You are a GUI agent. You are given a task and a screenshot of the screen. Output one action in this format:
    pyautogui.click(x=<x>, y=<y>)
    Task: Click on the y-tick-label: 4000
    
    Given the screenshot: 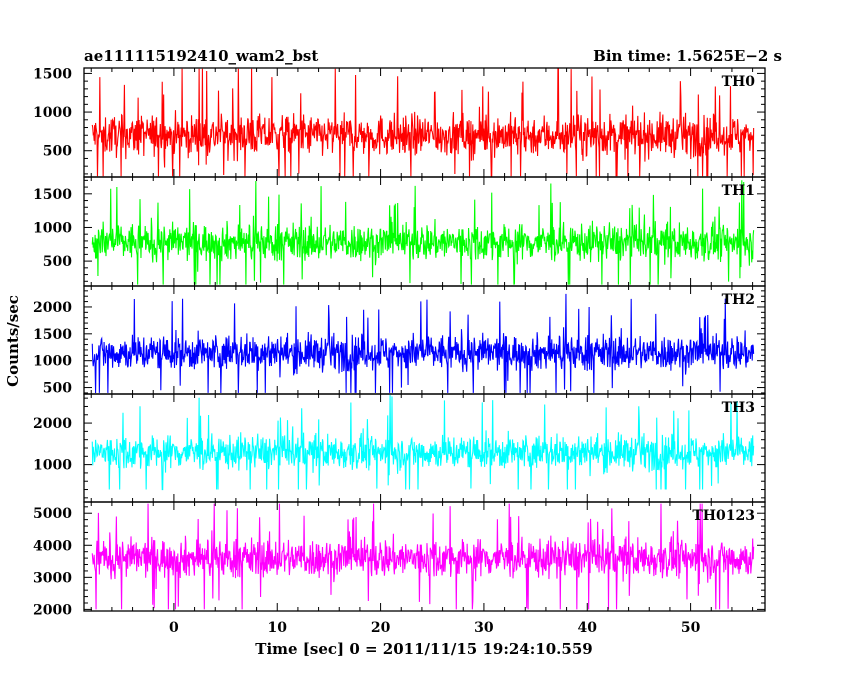 What is the action you would take?
    pyautogui.click(x=52, y=546)
    